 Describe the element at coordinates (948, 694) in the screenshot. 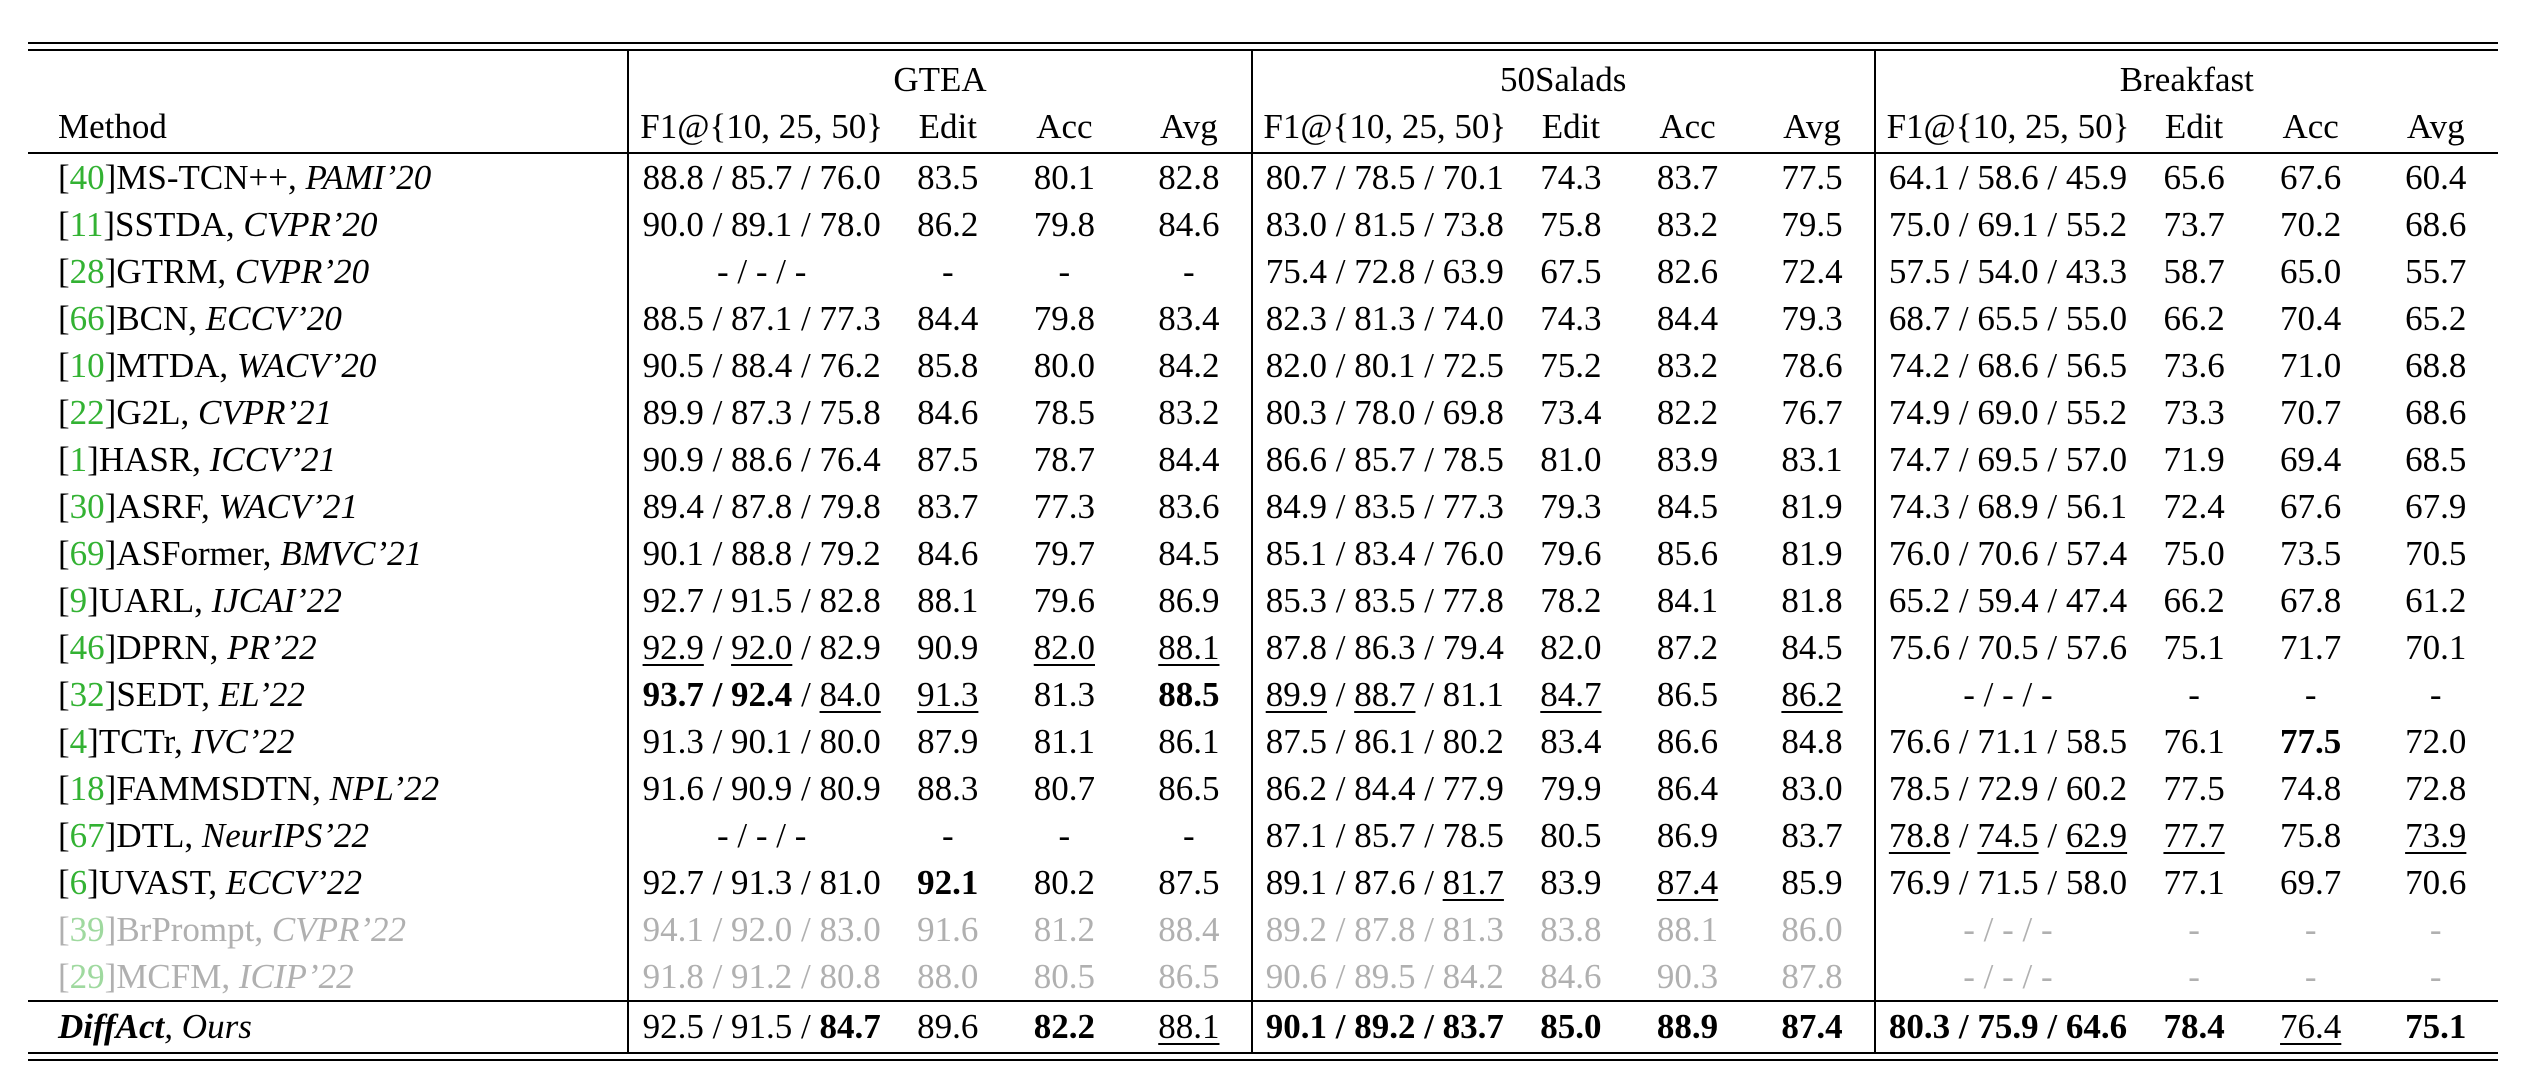

I see `cell-value: 91.3` at that location.